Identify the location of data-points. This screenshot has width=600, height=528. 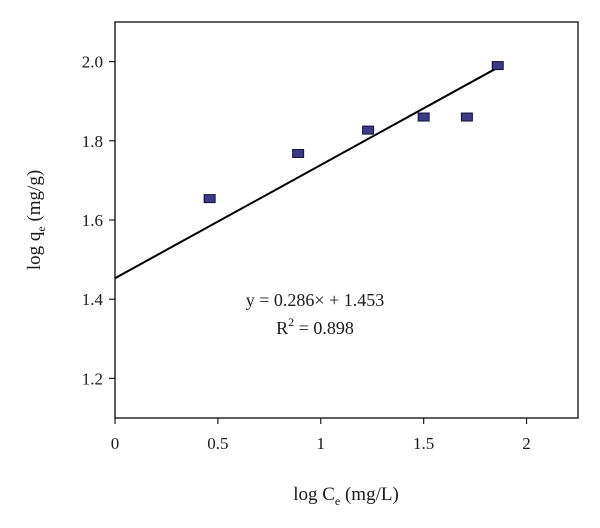
(353, 132).